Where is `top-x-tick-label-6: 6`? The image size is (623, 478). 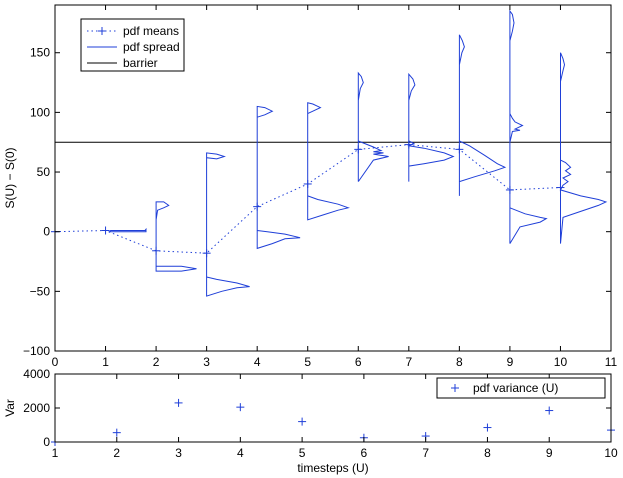 top-x-tick-label-6: 6 is located at coordinates (358, 362).